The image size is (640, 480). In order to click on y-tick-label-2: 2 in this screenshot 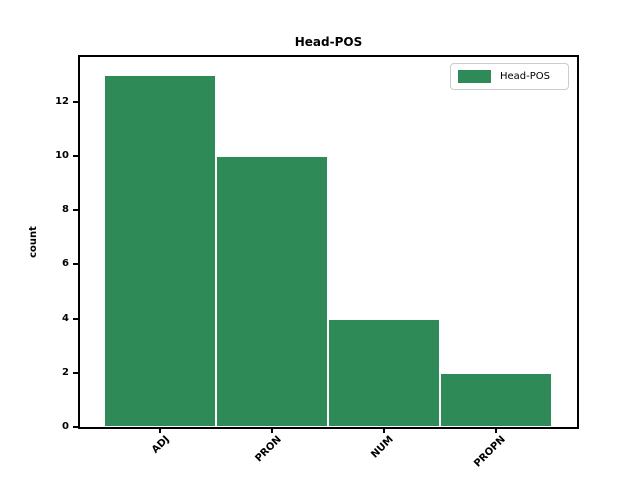, I will do `click(65, 372)`.